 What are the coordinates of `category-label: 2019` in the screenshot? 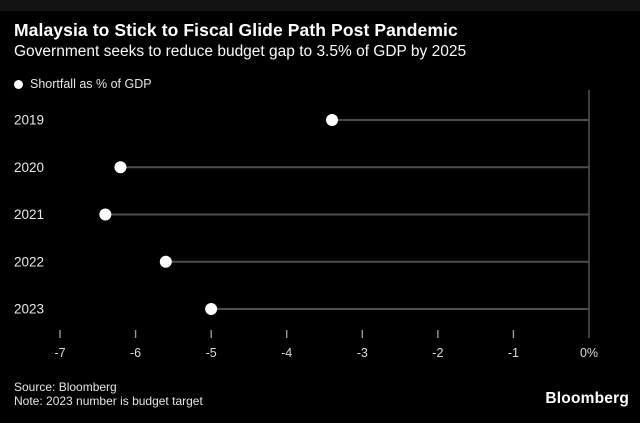 It's located at (29, 120).